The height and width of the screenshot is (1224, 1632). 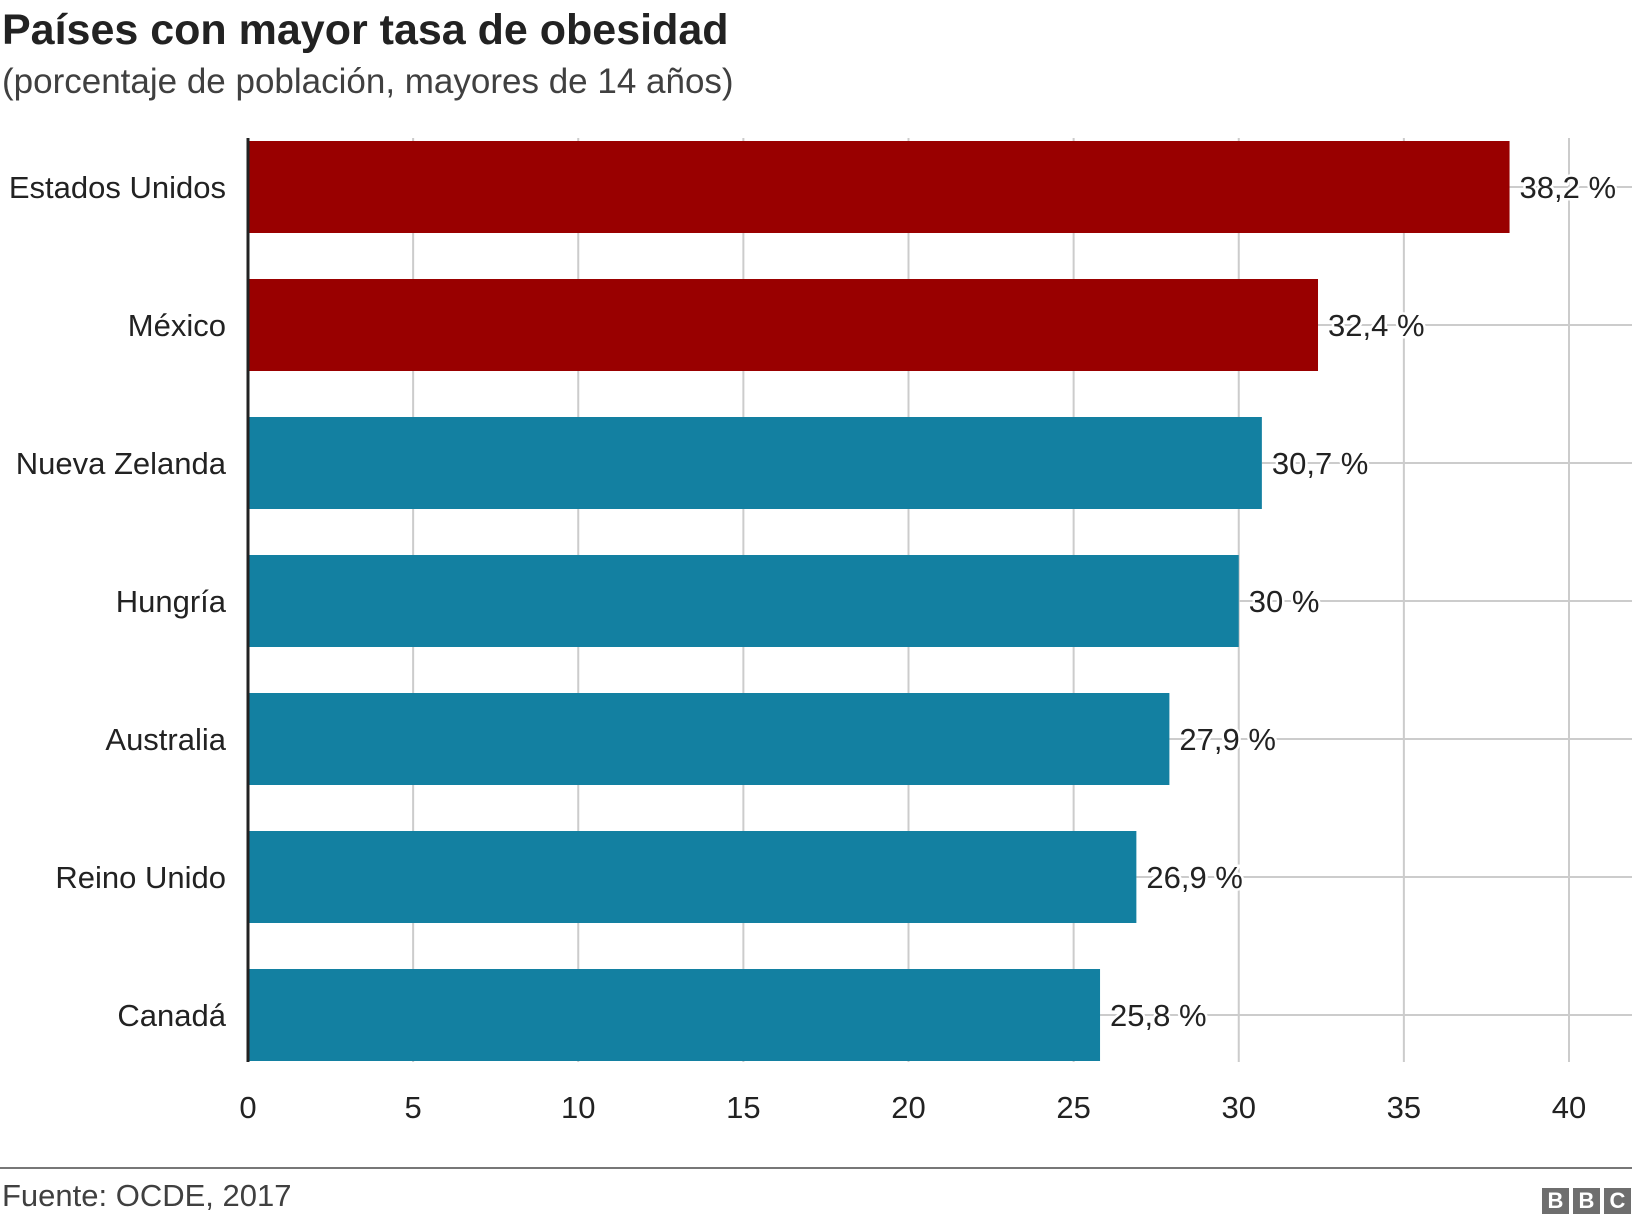 What do you see at coordinates (743, 1107) in the screenshot?
I see `x-tick-label: 15` at bounding box center [743, 1107].